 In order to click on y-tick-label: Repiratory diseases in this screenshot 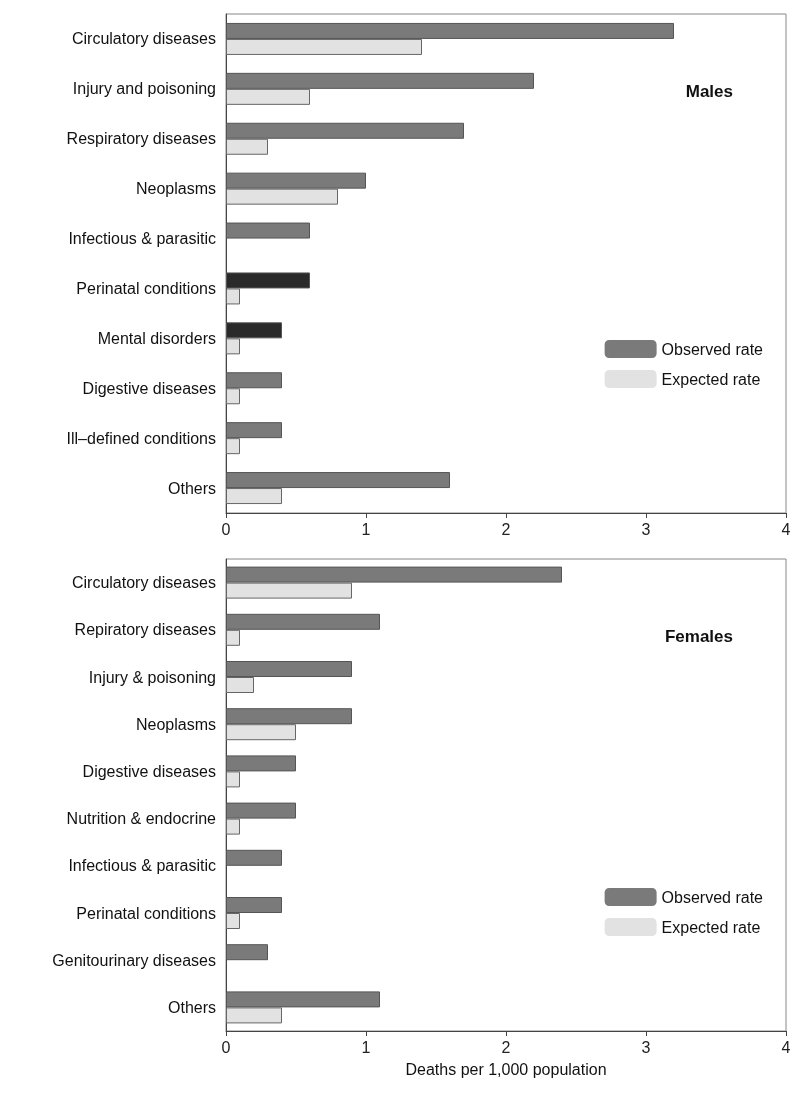, I will do `click(145, 630)`.